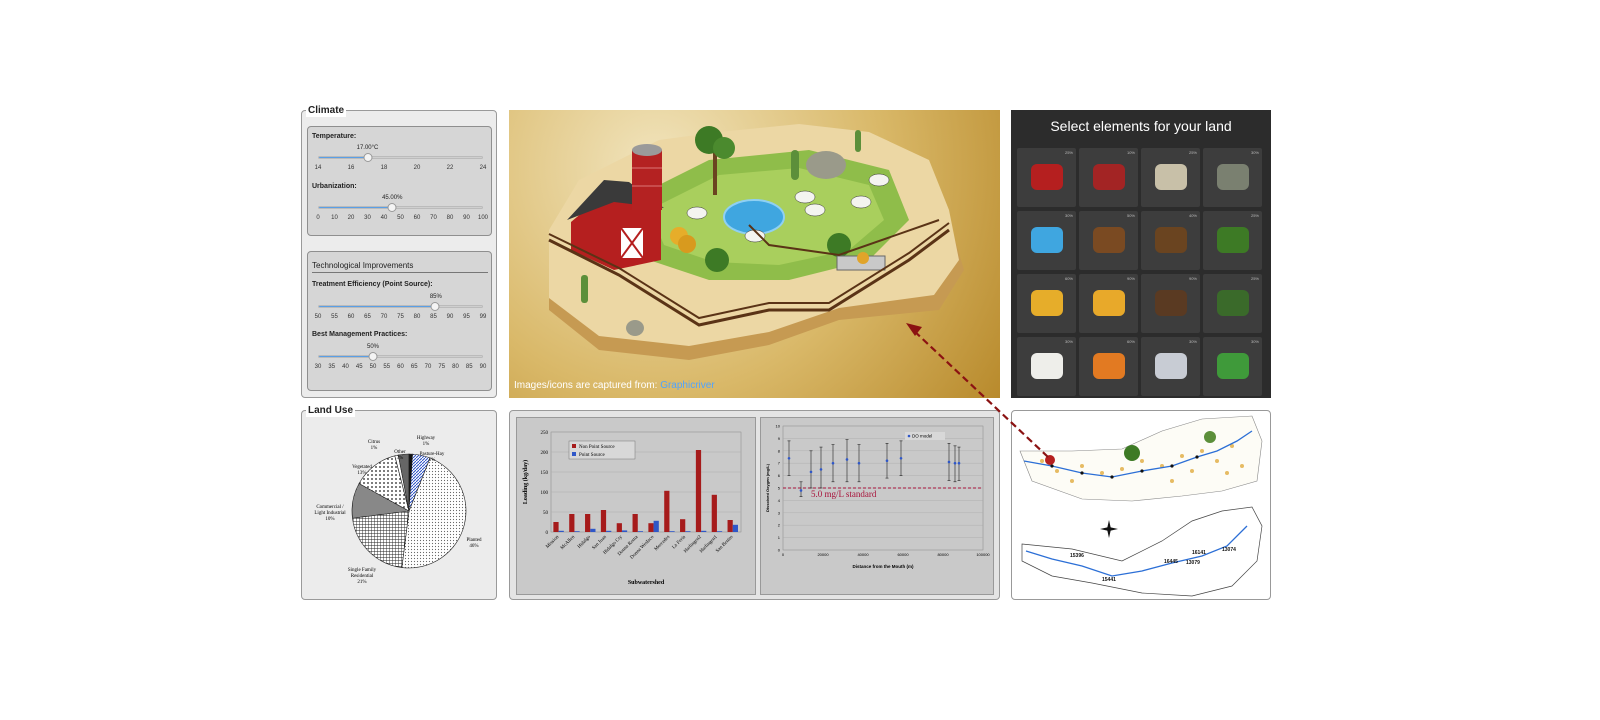 The height and width of the screenshot is (720, 1600). I want to click on tick-label: 100, so click(483, 218).